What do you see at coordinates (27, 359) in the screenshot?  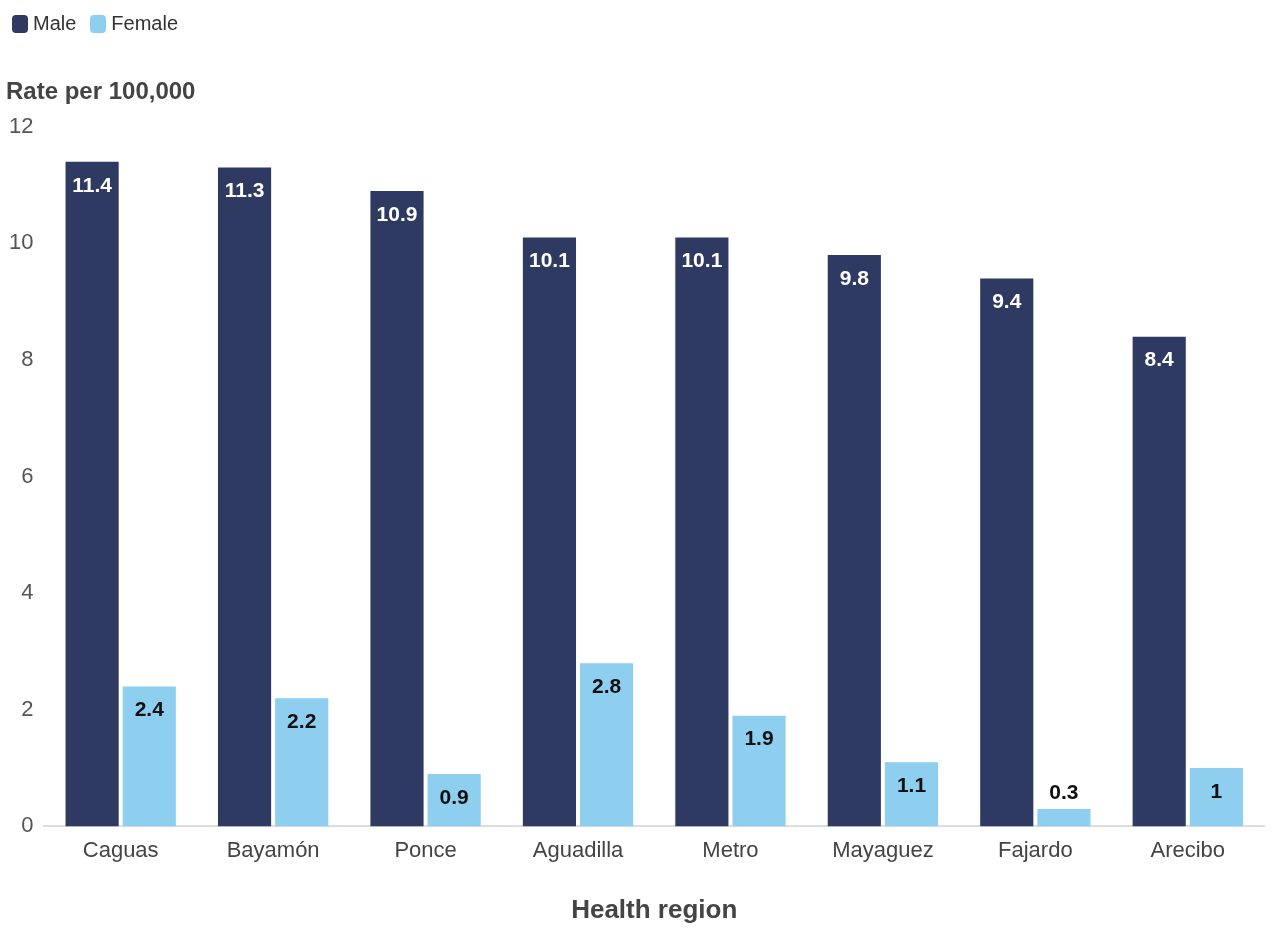 I see `y-tick-label: 8` at bounding box center [27, 359].